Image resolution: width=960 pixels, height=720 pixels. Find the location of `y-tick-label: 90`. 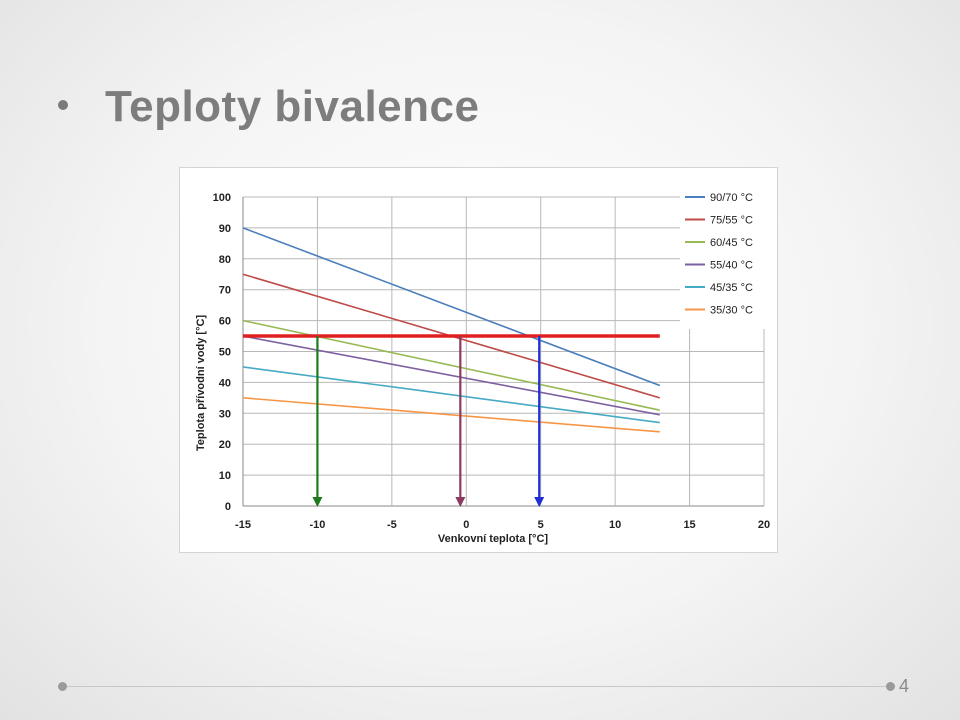

y-tick-label: 90 is located at coordinates (225, 229).